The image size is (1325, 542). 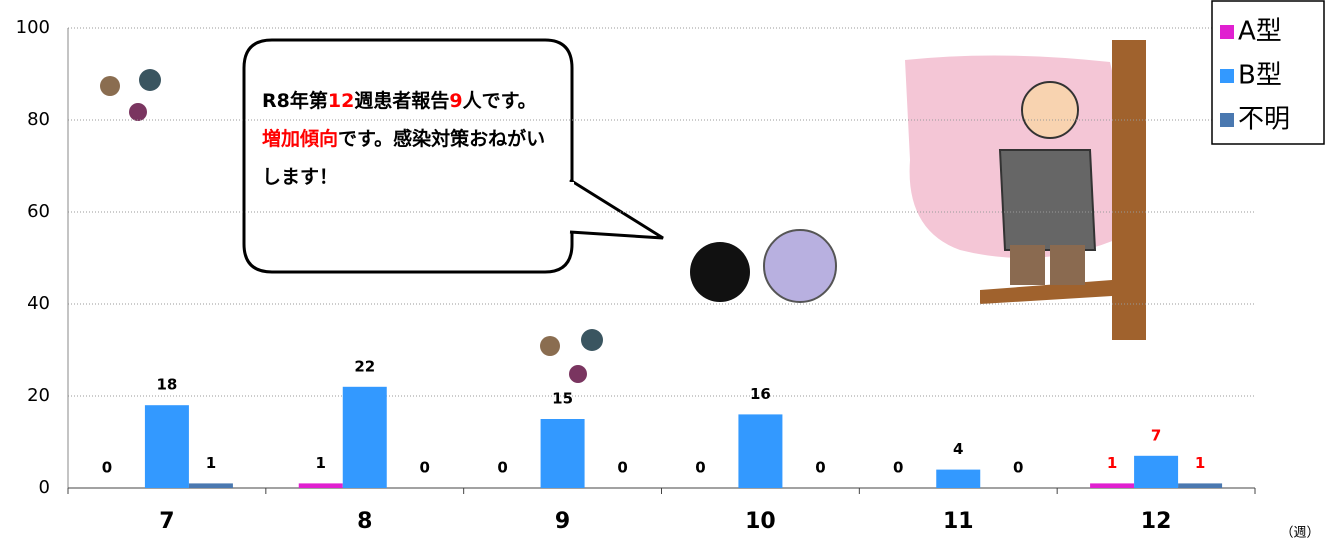 I want to click on callout-text: 12, so click(x=341, y=101).